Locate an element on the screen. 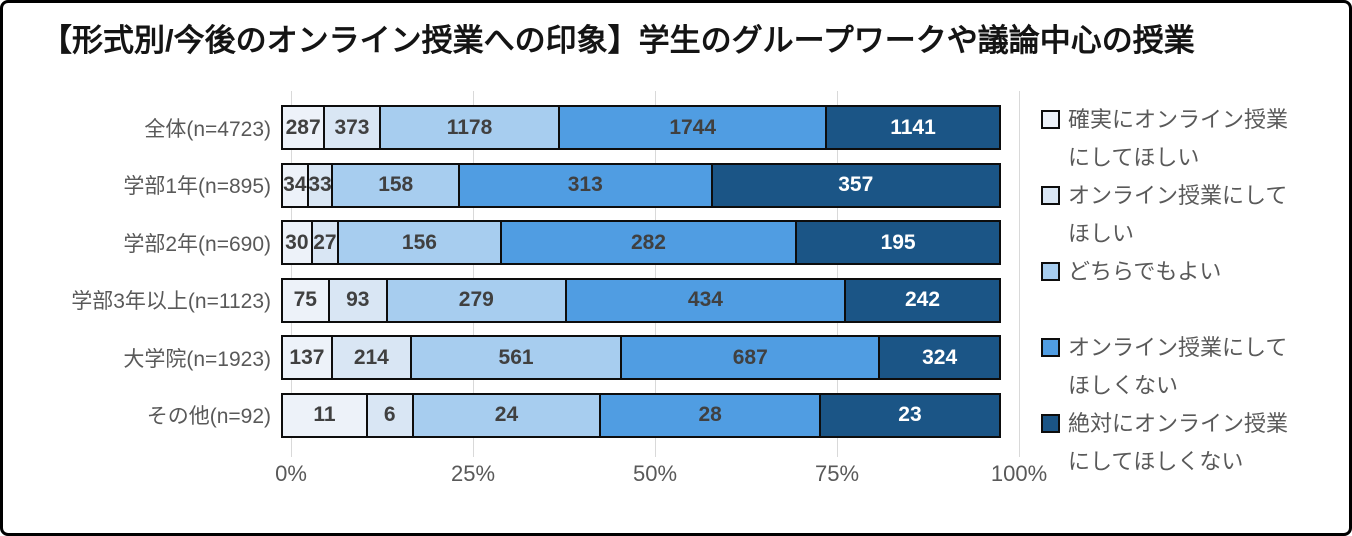 The image size is (1352, 536). bar-value-label: 6 is located at coordinates (389, 415).